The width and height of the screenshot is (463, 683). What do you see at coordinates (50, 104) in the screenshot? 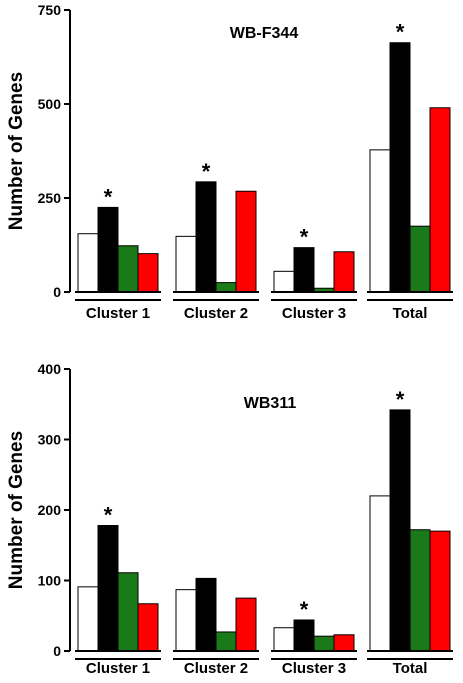
I see `y-tick-label: 500` at bounding box center [50, 104].